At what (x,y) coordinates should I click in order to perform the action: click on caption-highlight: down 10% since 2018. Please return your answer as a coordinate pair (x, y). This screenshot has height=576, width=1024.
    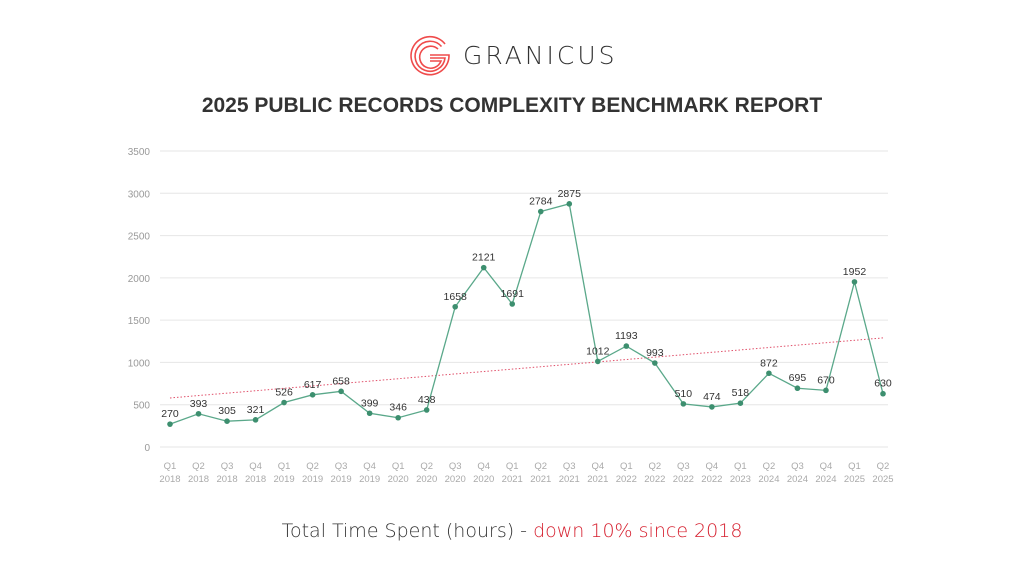
    Looking at the image, I should click on (638, 531).